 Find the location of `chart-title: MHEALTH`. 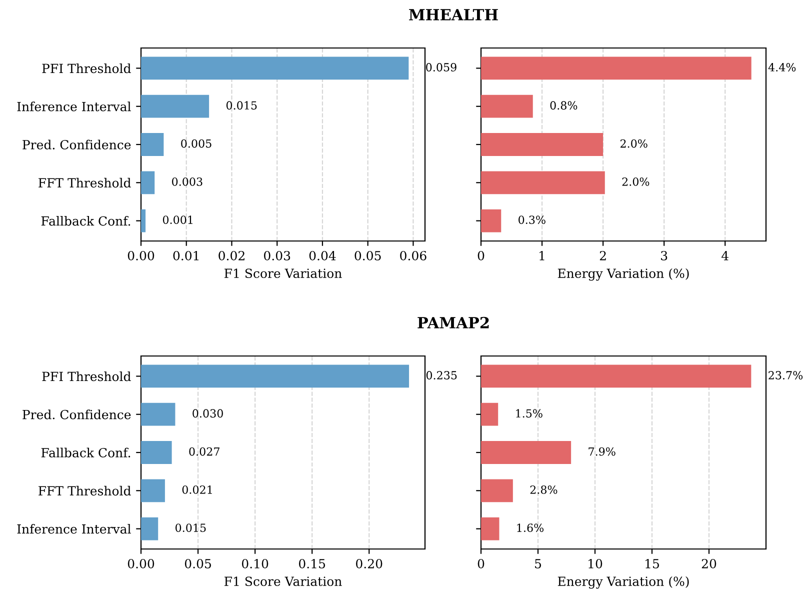

chart-title: MHEALTH is located at coordinates (453, 14).